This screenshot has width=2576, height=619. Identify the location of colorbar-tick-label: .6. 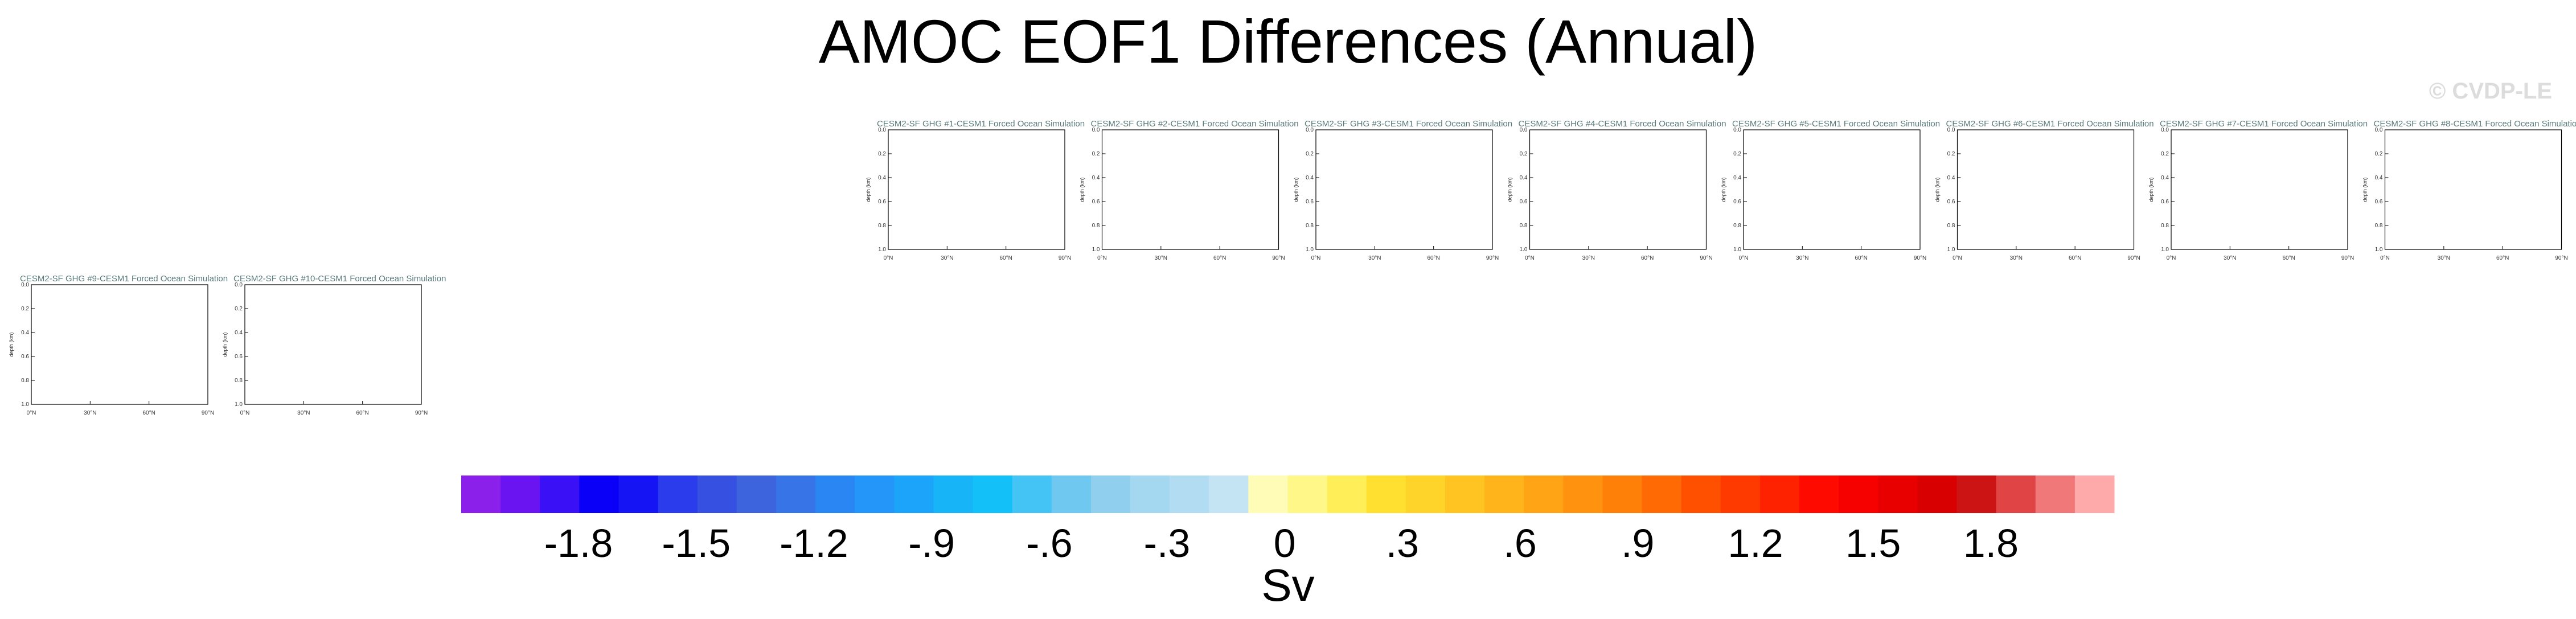
(1519, 543).